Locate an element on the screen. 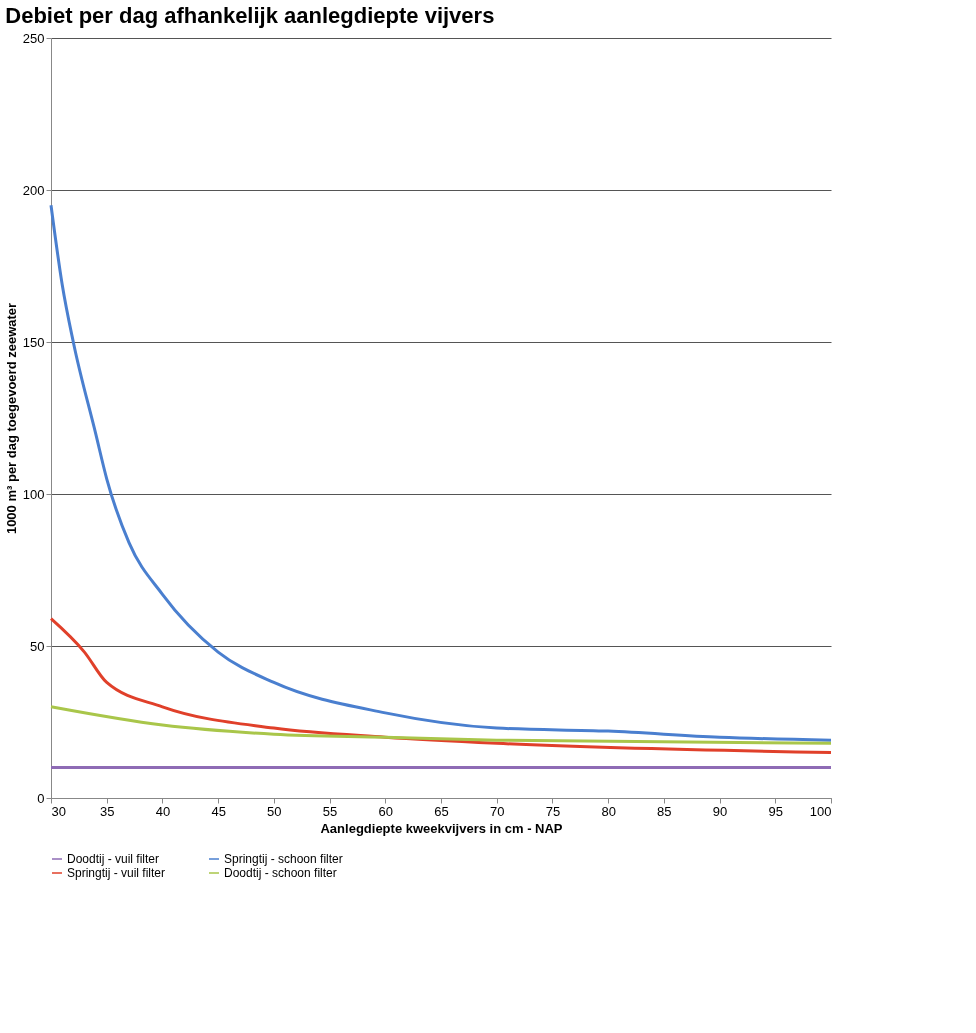 The height and width of the screenshot is (1033, 976). y-tick-label: 100 is located at coordinates (33, 494).